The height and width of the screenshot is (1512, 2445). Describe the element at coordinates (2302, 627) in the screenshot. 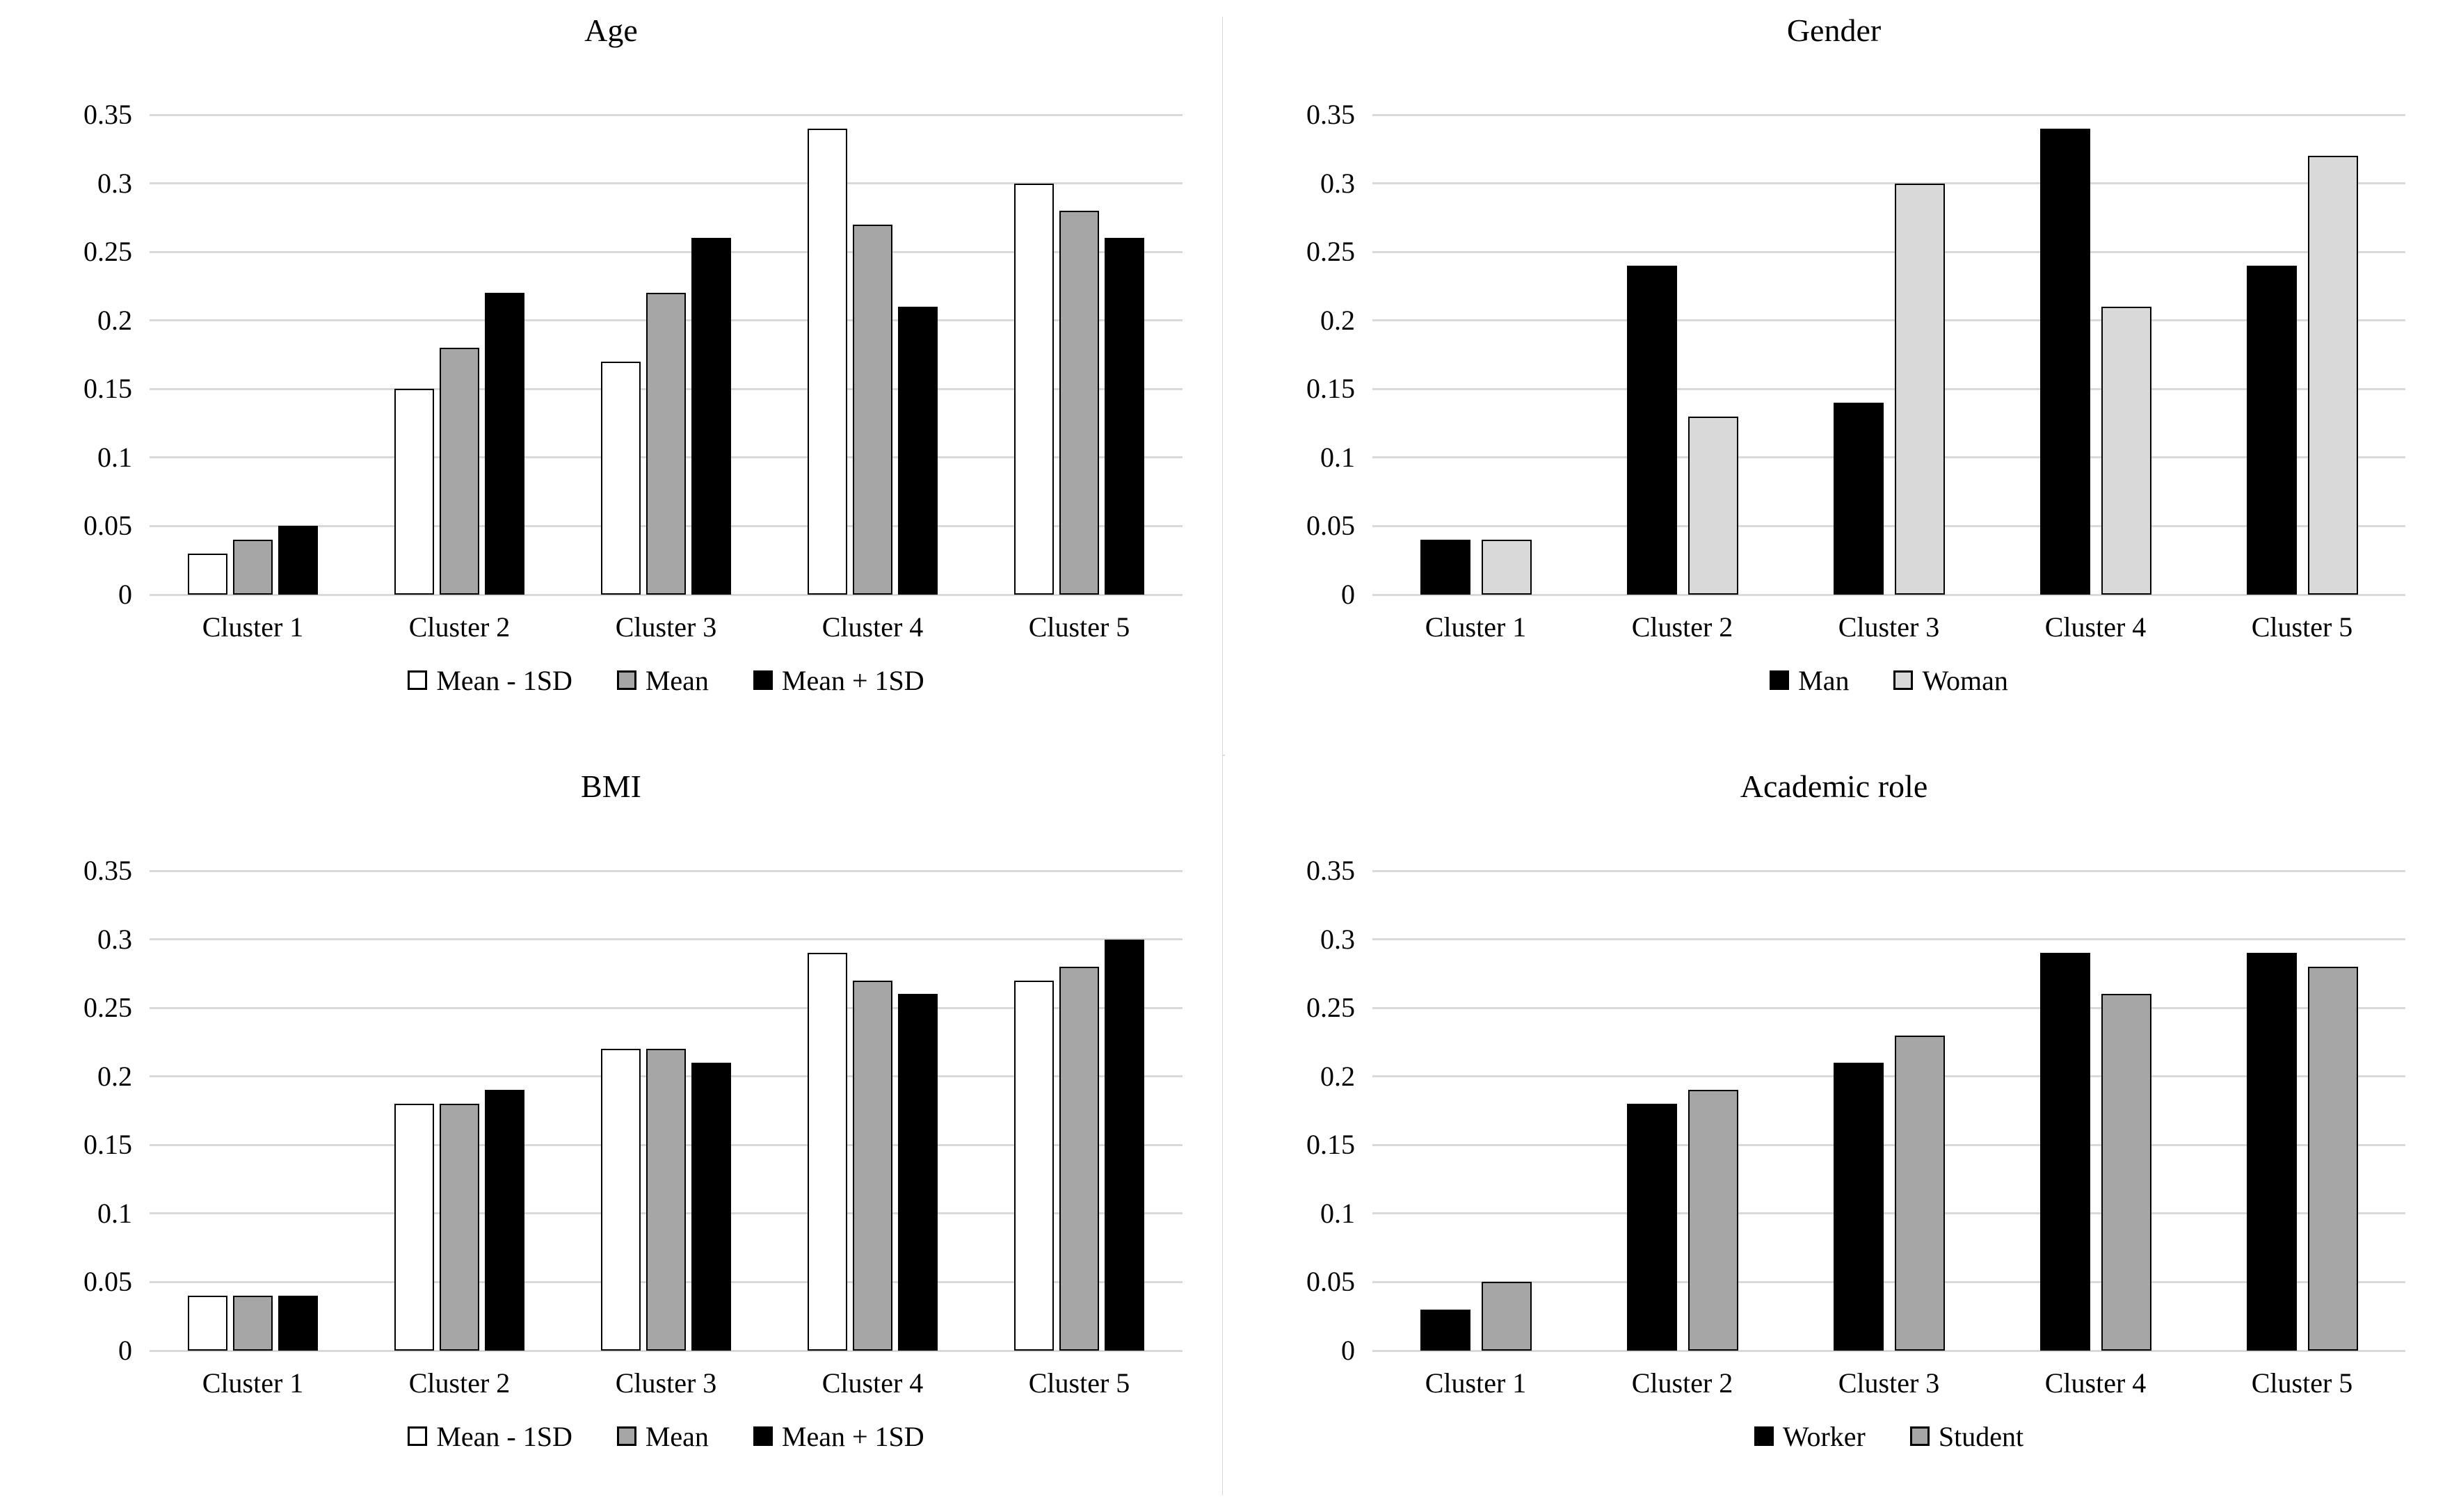

I see `x-category-label-cluster-5: Cluster 5` at that location.